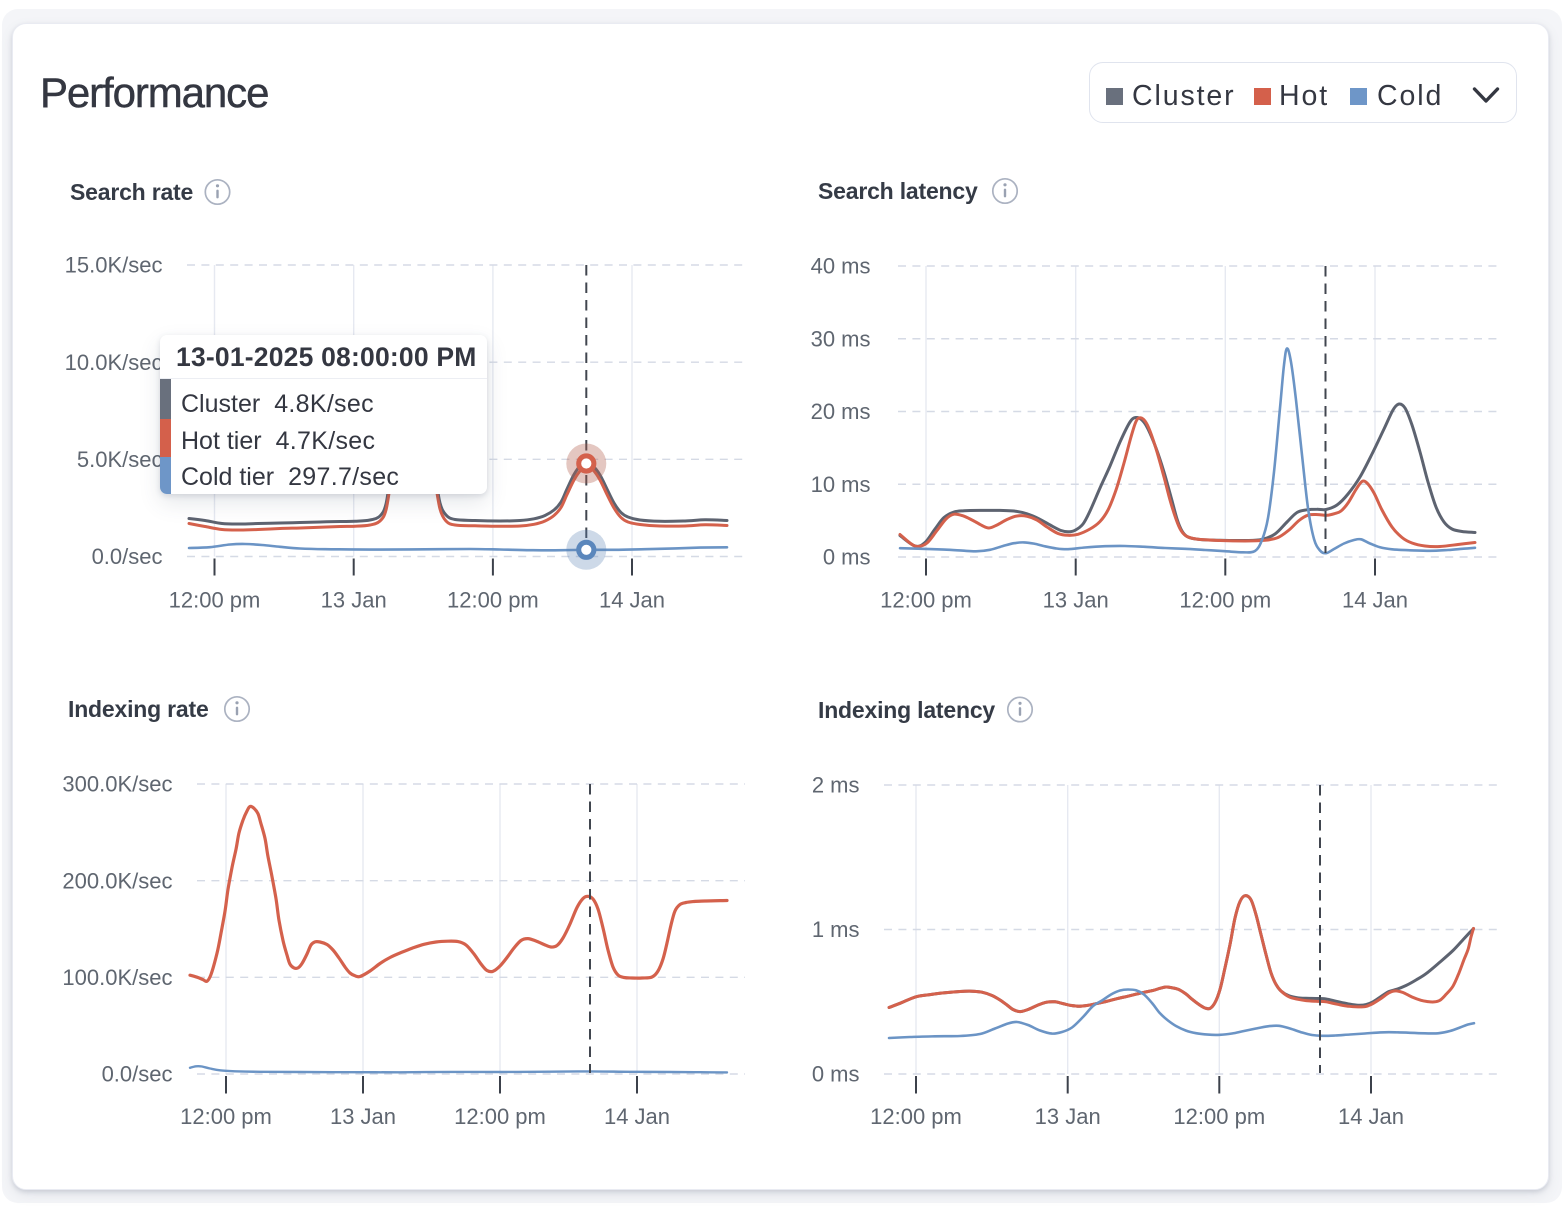 This screenshot has width=1562, height=1206. I want to click on svg-text: 20 ms, so click(841, 411).